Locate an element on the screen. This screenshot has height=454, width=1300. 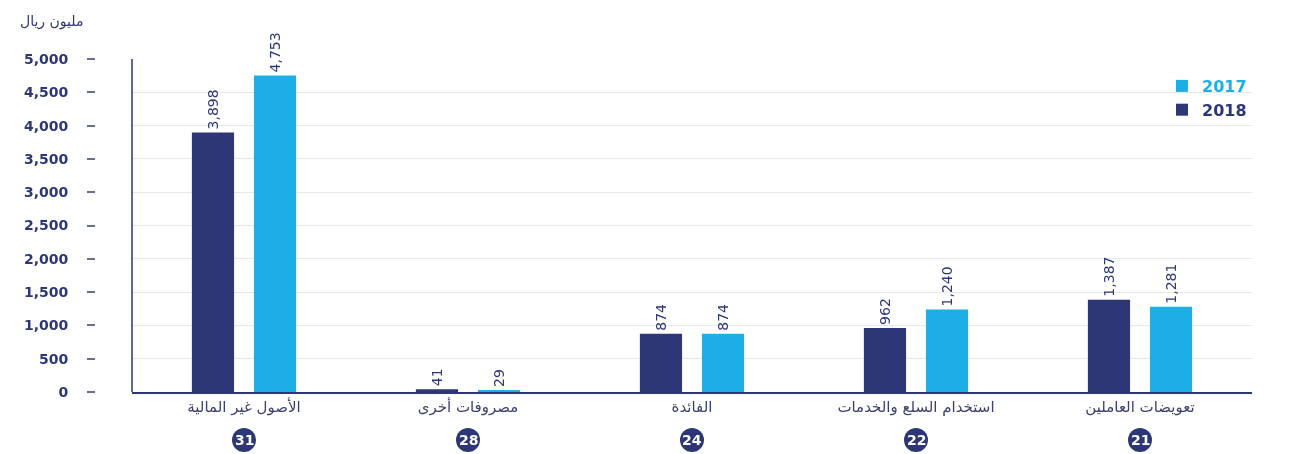
y-tick-label: 5,000 is located at coordinates (46, 58).